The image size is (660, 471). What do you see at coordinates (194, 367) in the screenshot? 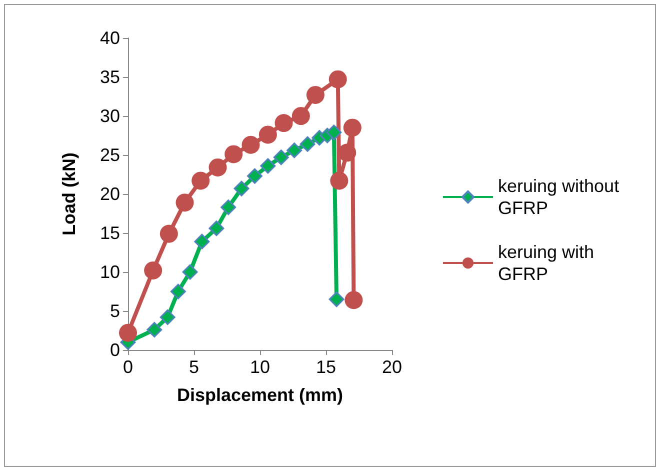
I see `x-tick-label: 5` at bounding box center [194, 367].